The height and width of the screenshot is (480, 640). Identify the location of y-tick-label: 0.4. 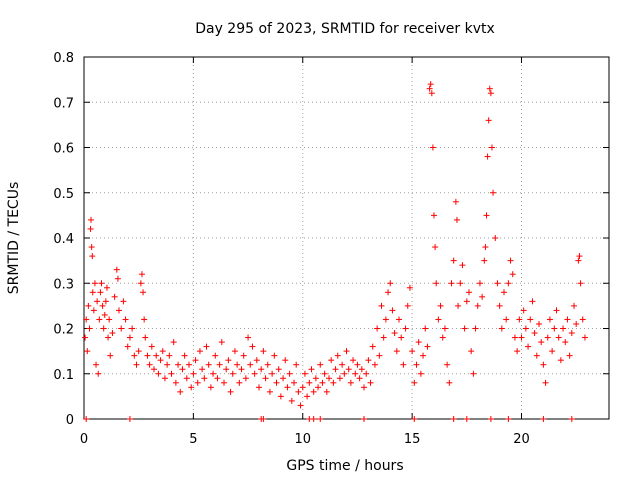
(63, 239).